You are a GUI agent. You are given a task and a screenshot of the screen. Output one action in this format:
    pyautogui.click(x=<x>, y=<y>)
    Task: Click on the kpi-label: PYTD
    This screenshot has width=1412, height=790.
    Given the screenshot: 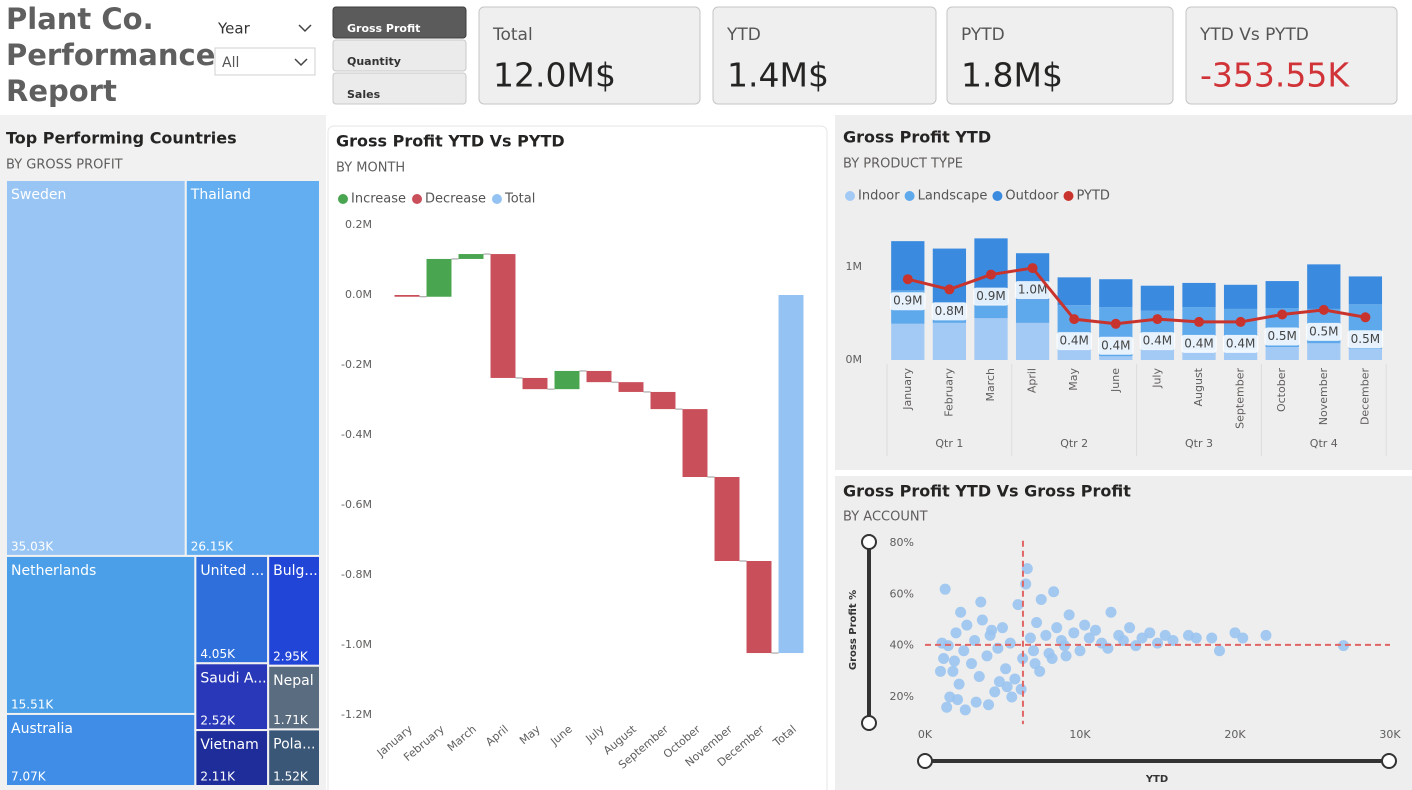 What is the action you would take?
    pyautogui.click(x=983, y=35)
    